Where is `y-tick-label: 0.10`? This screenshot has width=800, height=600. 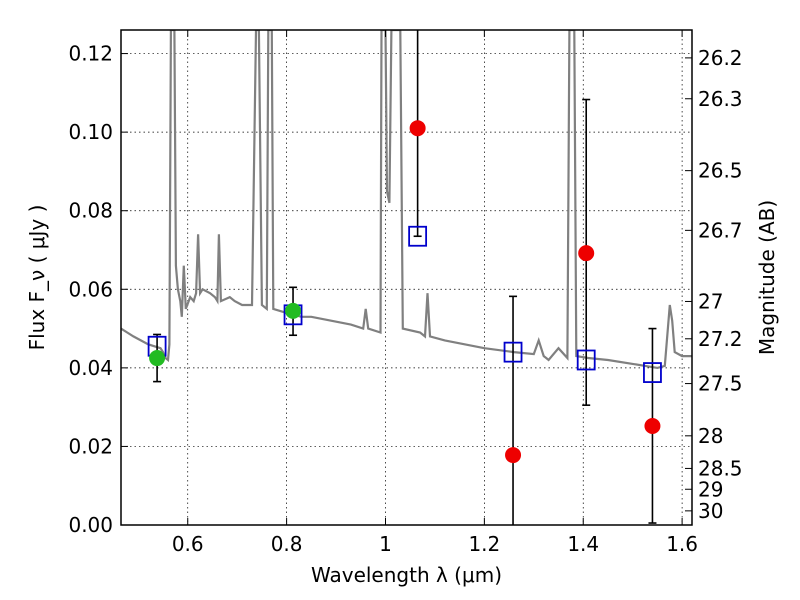 y-tick-label: 0.10 is located at coordinates (90, 132).